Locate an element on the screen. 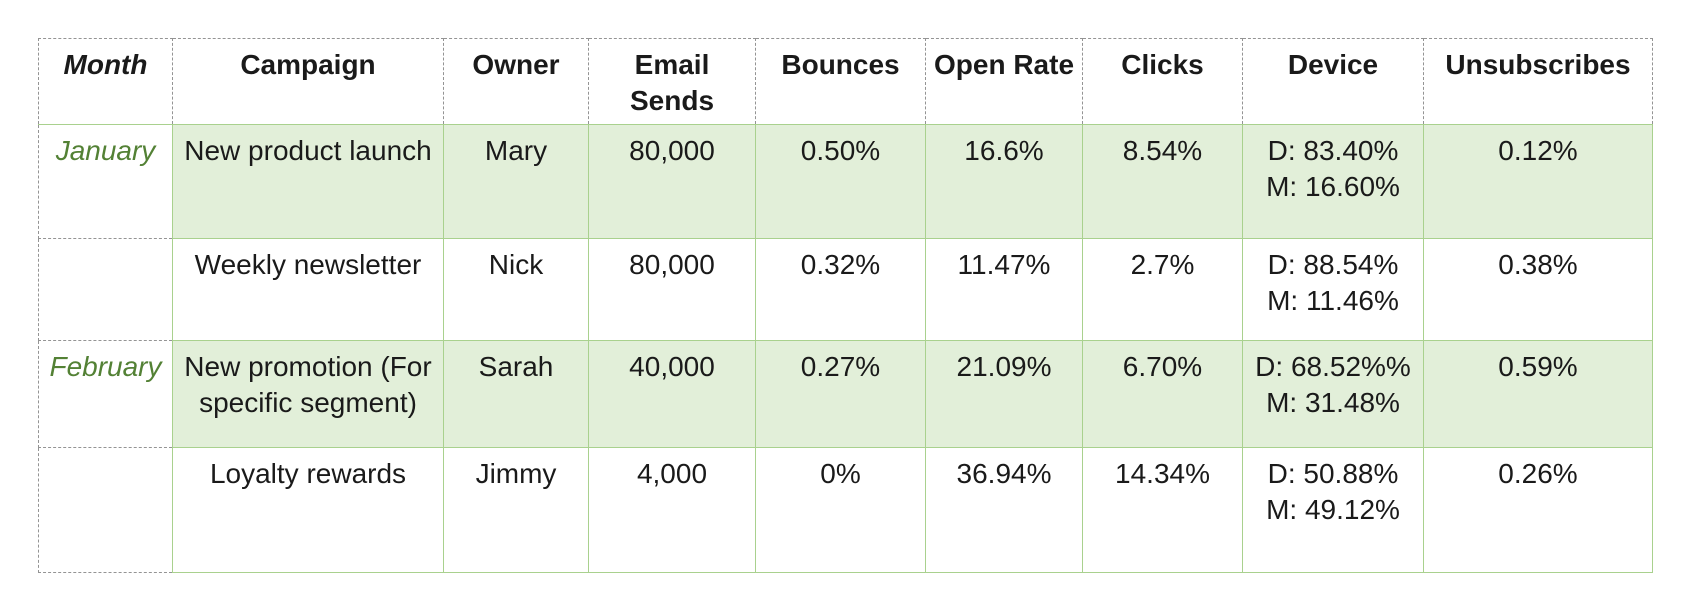 Image resolution: width=1699 pixels, height=611 pixels. cell-device: D: 83.40% M: 16.60% is located at coordinates (1333, 181).